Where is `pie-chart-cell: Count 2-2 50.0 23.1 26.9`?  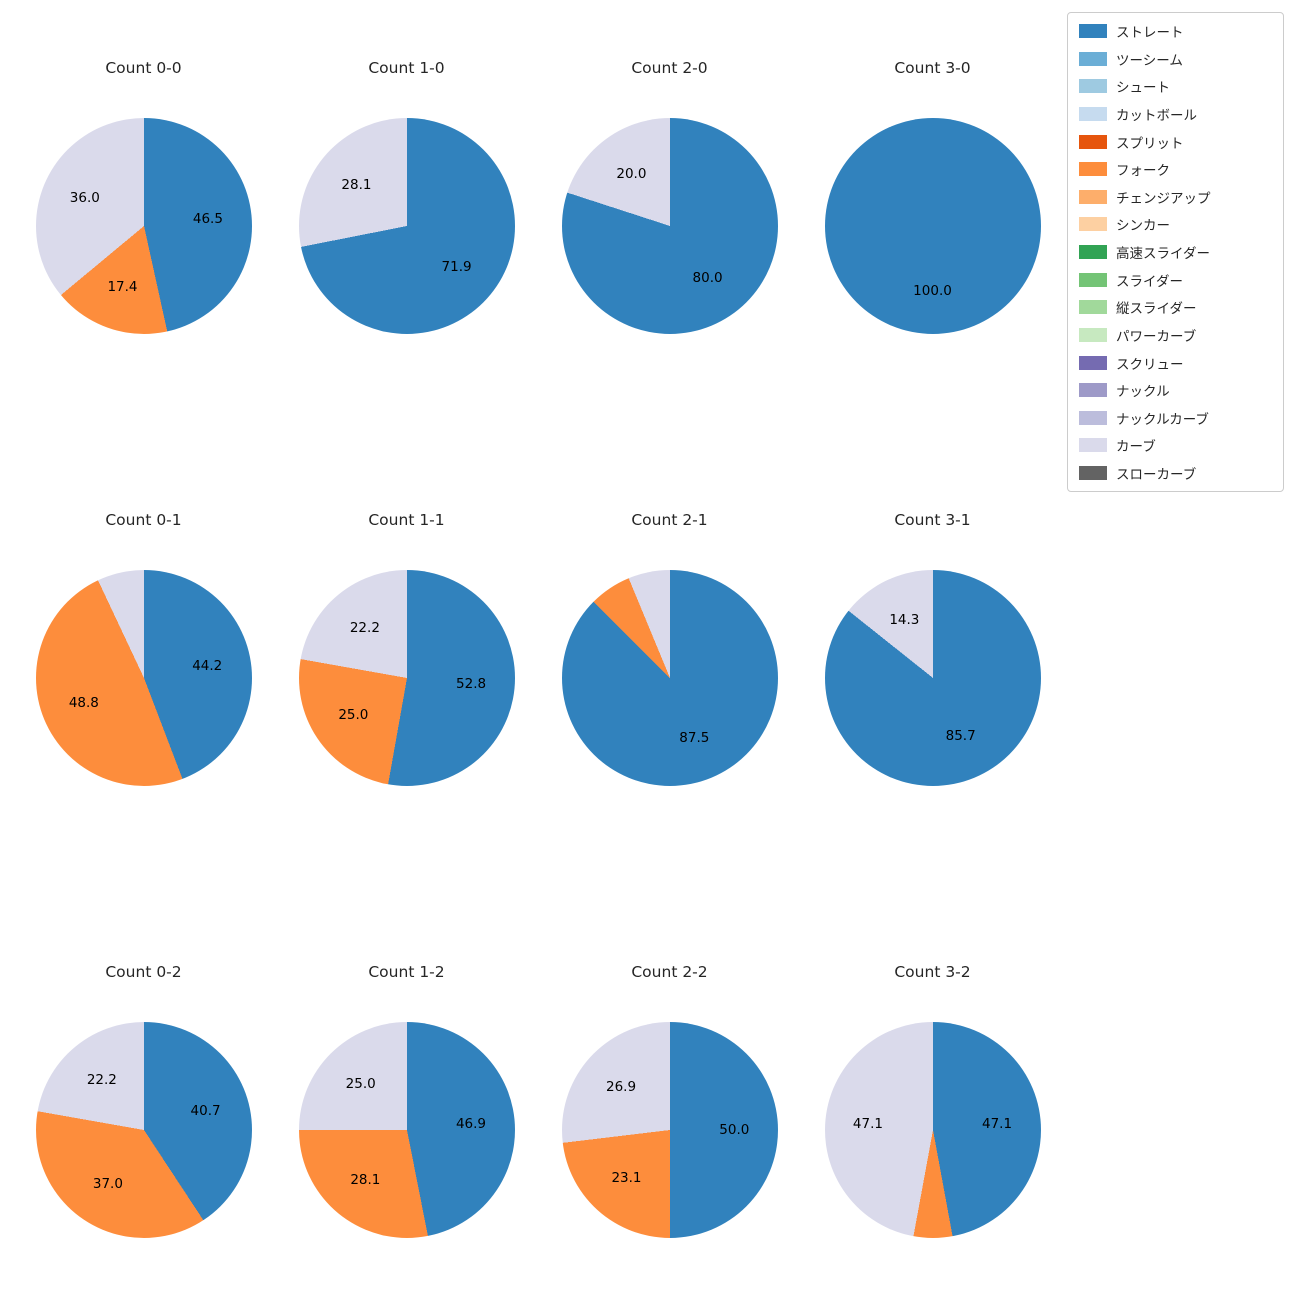
pie-chart-cell: Count 2-2 50.0 23.1 26.9 is located at coordinates (669, 1100).